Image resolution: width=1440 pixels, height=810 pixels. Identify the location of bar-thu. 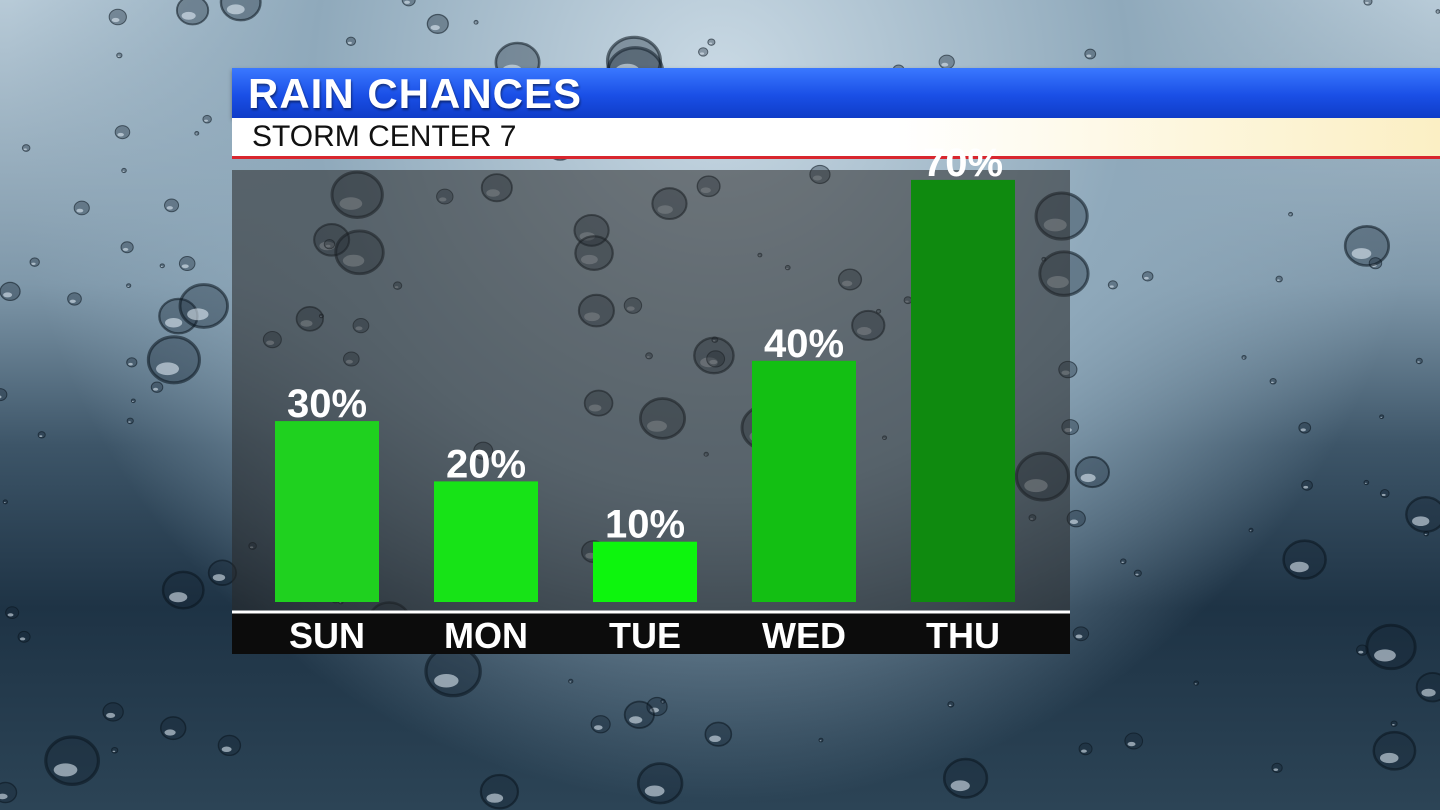
(963, 390).